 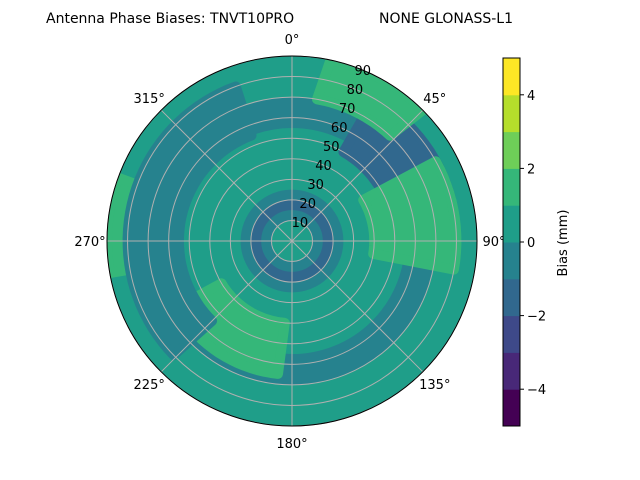 I want to click on radial-tick-label: 90, so click(x=363, y=71).